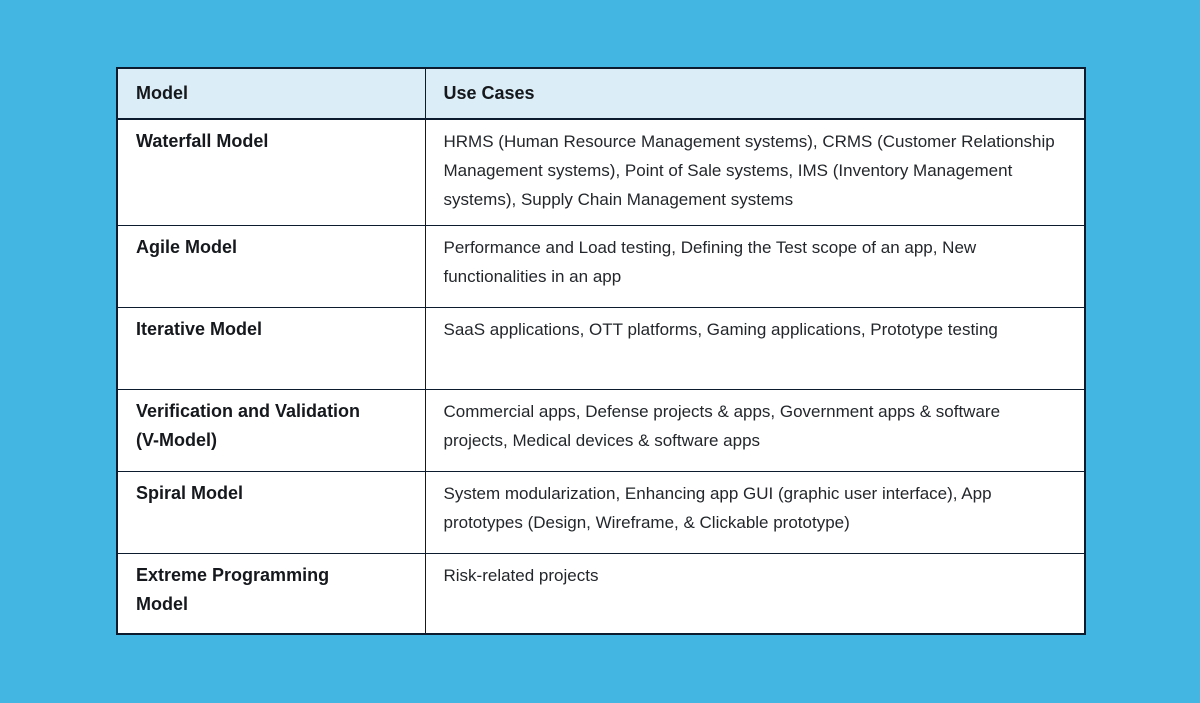 The width and height of the screenshot is (1200, 703). Describe the element at coordinates (271, 430) in the screenshot. I see `model-cell: Verification and Validation (V-Model)` at that location.